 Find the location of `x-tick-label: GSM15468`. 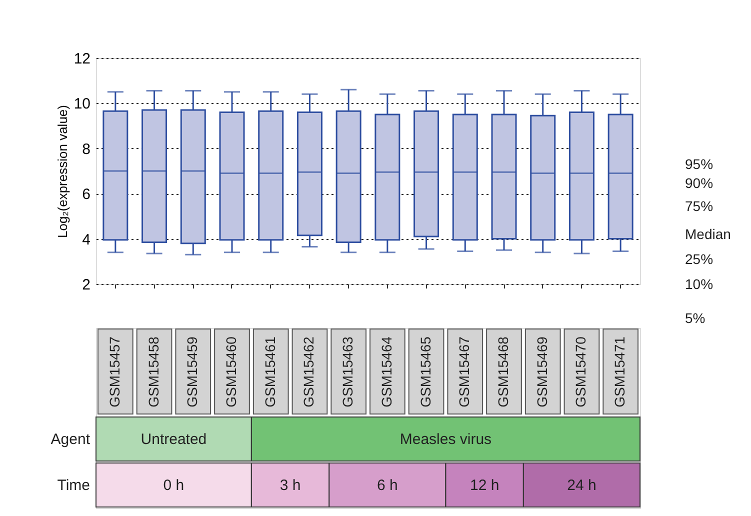

x-tick-label: GSM15468 is located at coordinates (503, 372).